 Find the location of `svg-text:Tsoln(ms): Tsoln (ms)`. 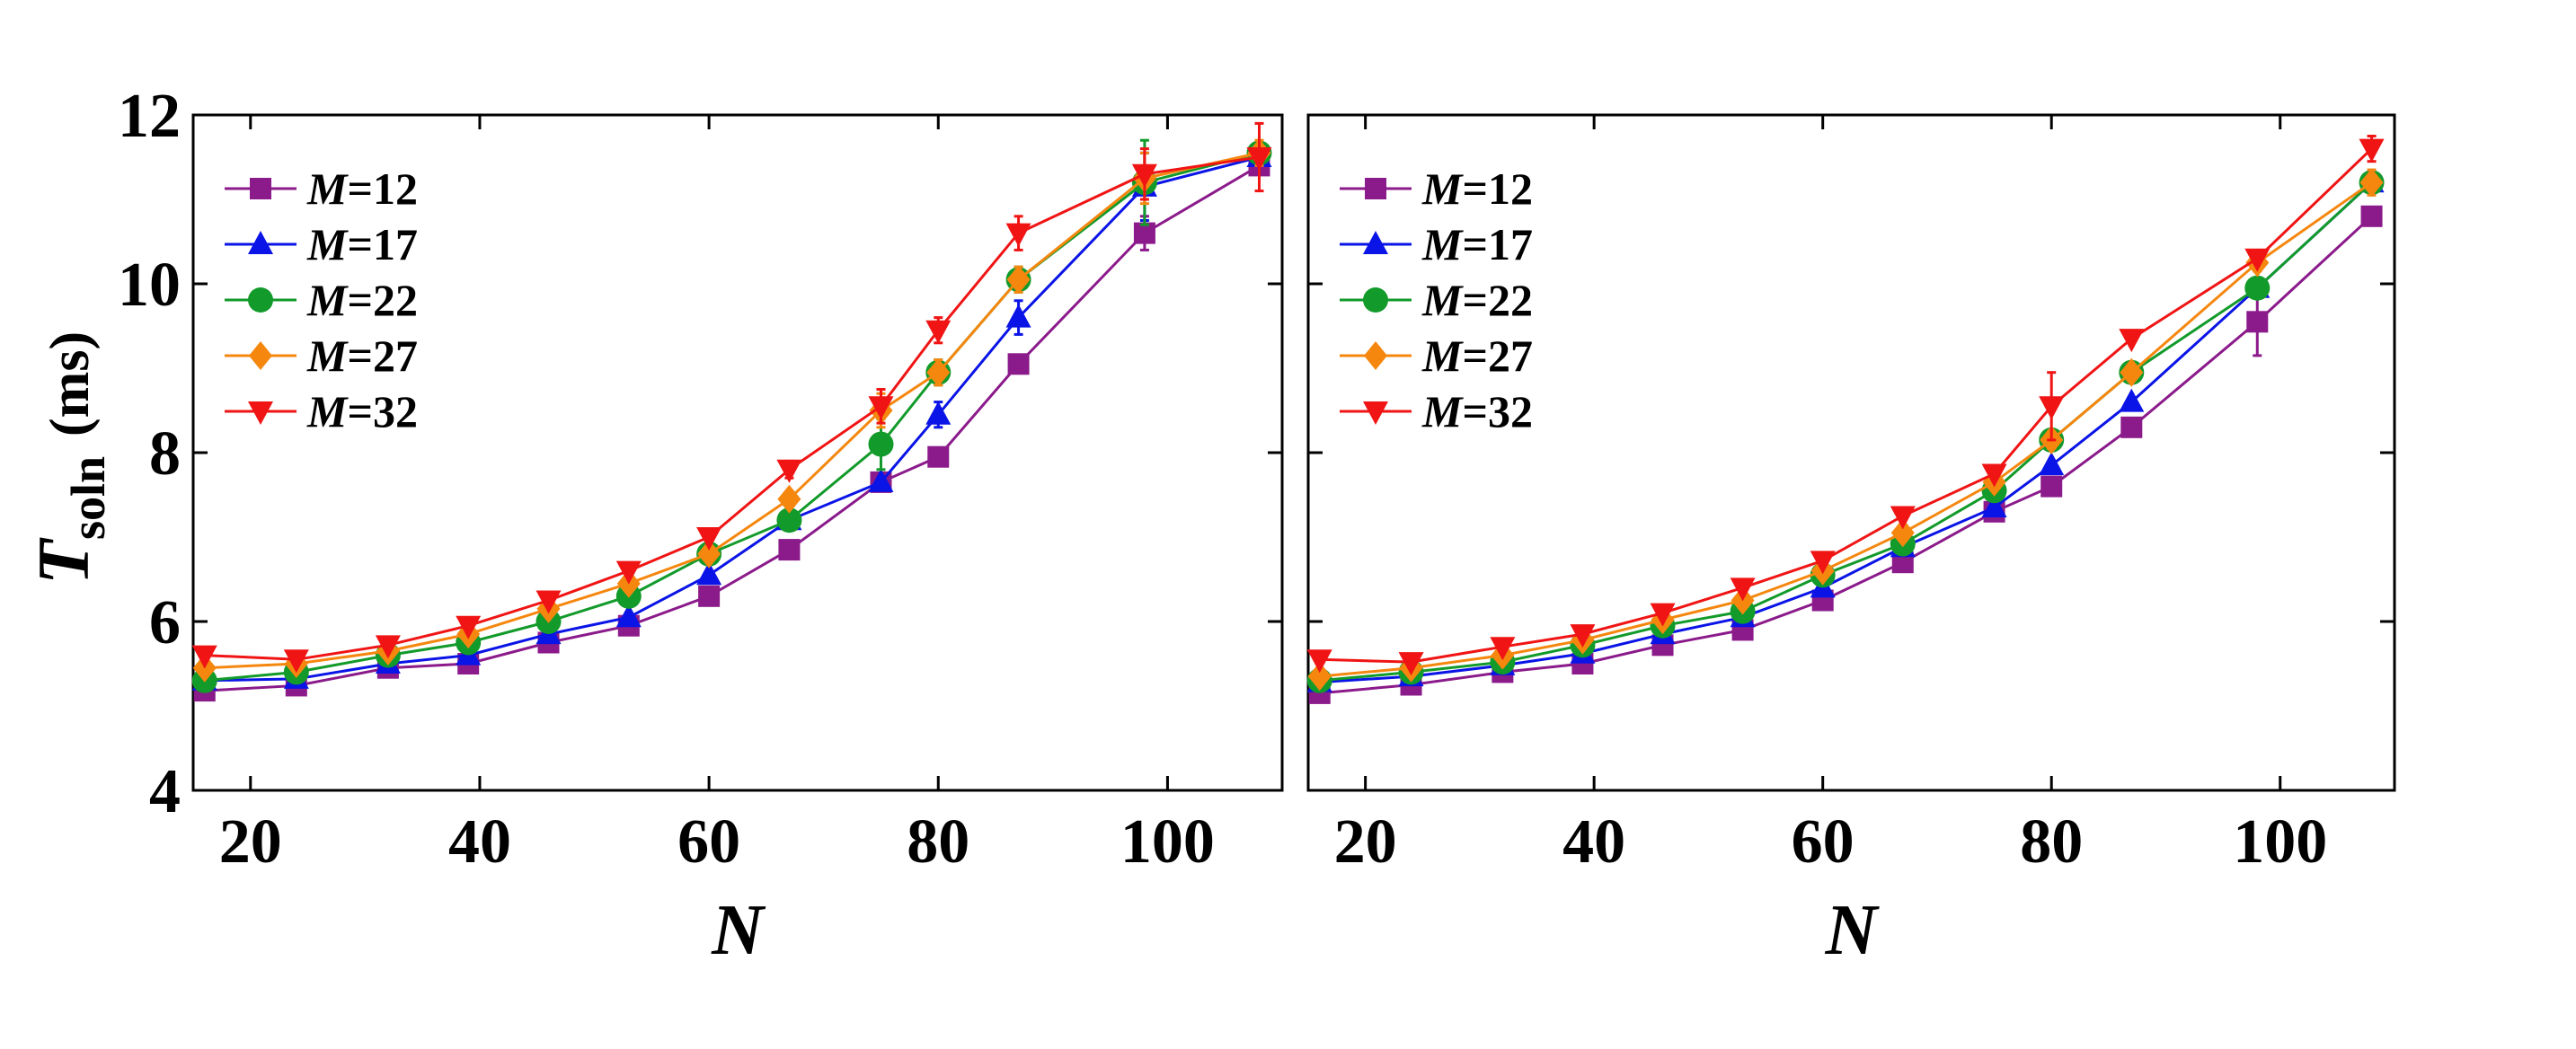

svg-text:Tsoln(ms): Tsoln (ms) is located at coordinates (68, 458).